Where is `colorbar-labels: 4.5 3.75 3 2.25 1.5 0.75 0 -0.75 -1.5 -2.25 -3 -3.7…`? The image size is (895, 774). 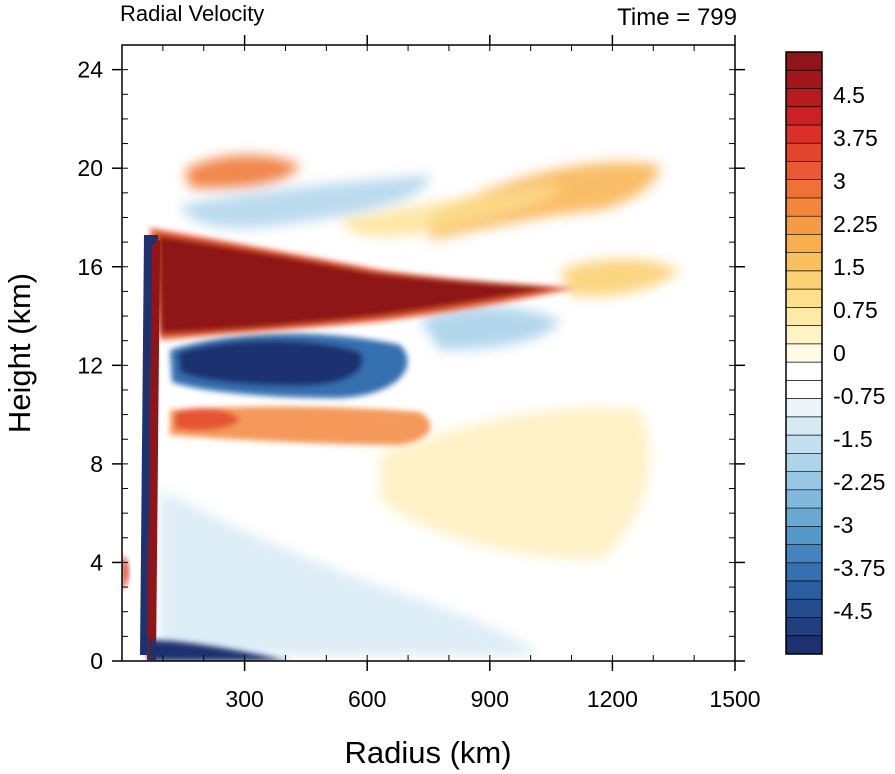 colorbar-labels: 4.5 3.75 3 2.25 1.5 0.75 0 -0.75 -1.5 -2.25 -3 -3.7… is located at coordinates (859, 353).